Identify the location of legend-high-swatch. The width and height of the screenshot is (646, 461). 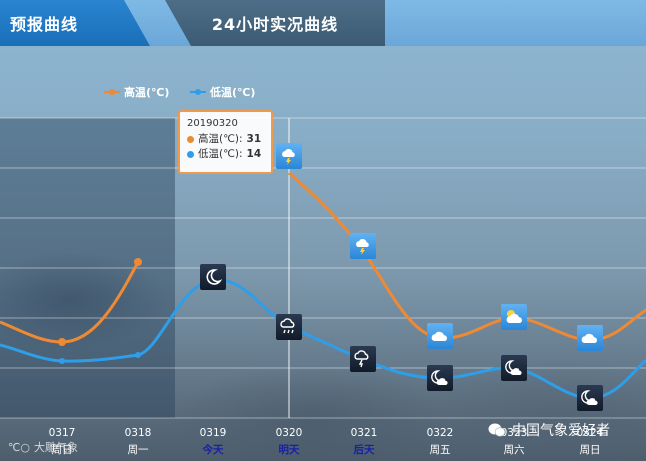
(112, 92).